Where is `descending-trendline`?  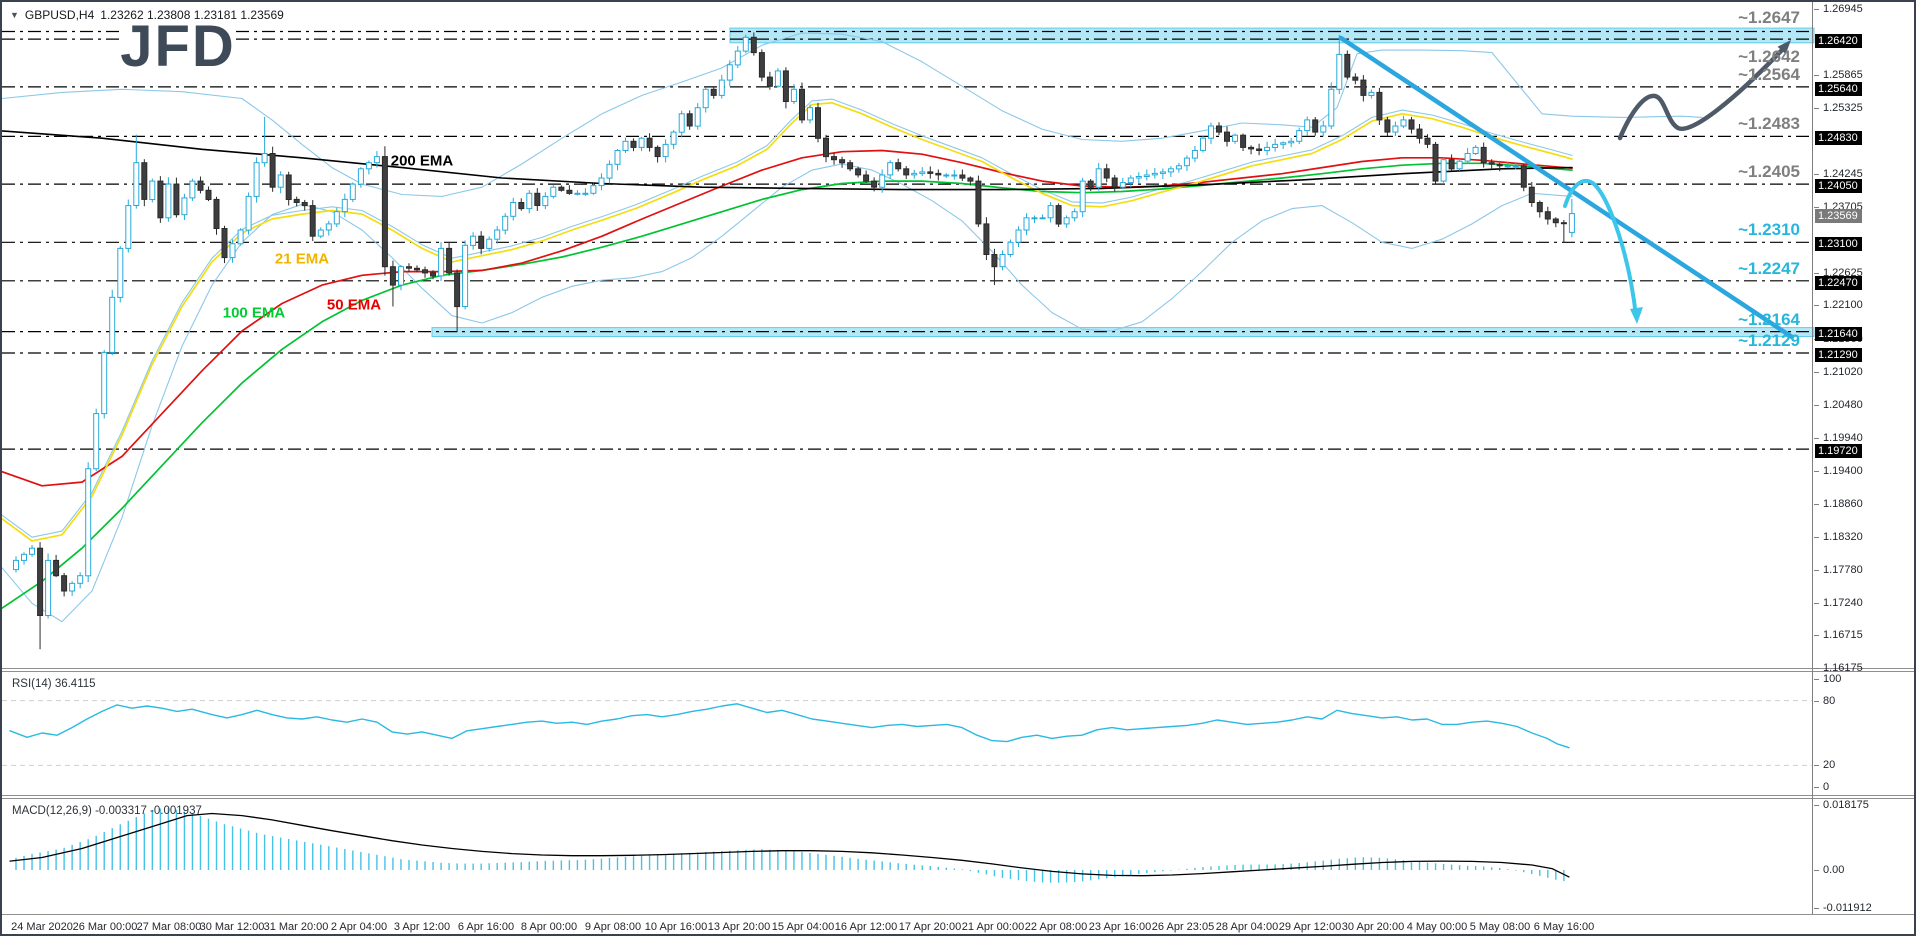
descending-trendline is located at coordinates (1566, 187).